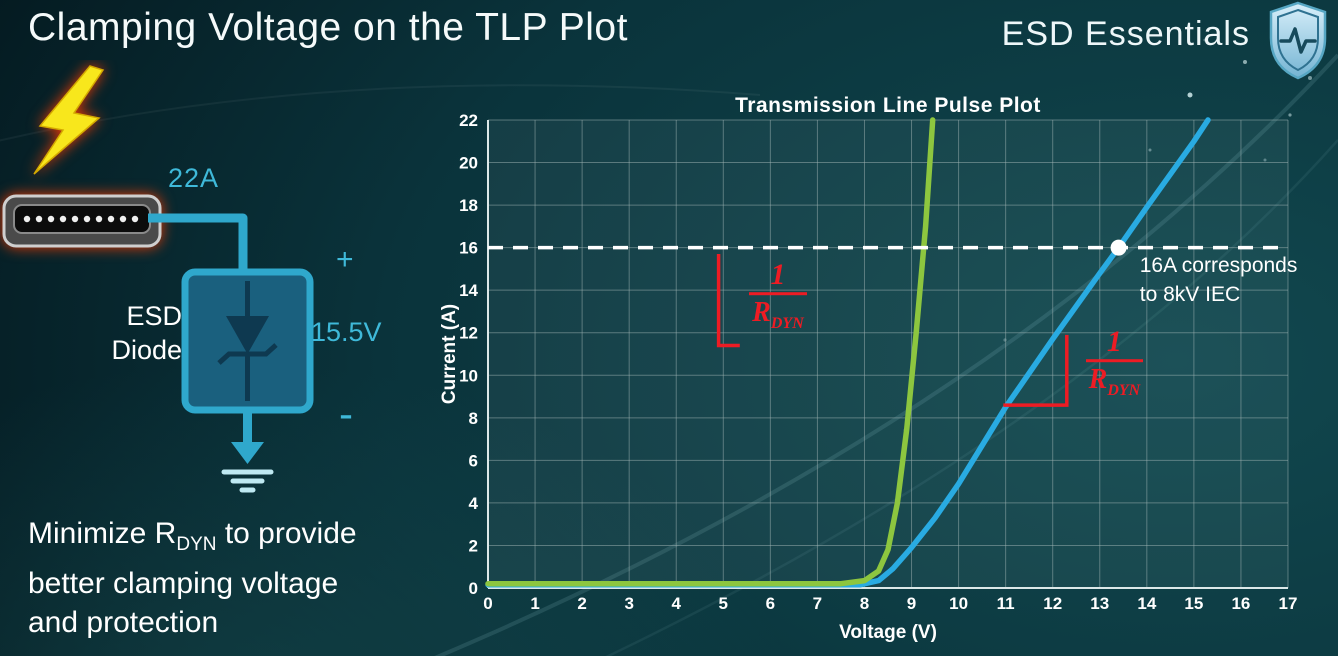 The width and height of the screenshot is (1338, 656). I want to click on svg-text: 1, so click(534, 603).